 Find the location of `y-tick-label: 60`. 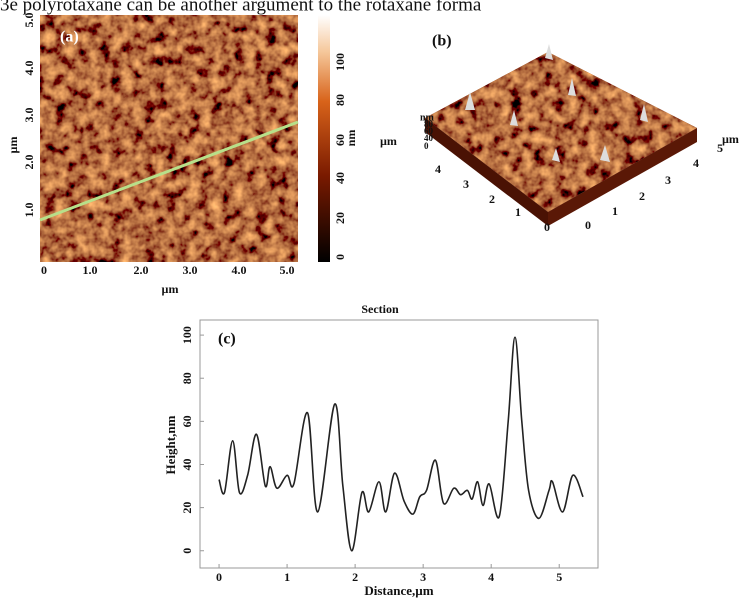

y-tick-label: 60 is located at coordinates (187, 421).